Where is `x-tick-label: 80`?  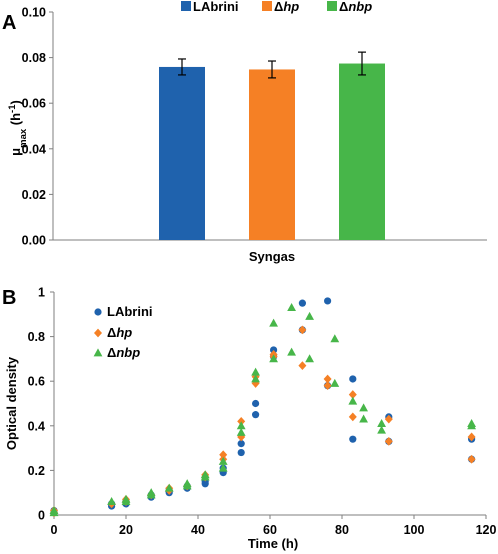
x-tick-label: 80 is located at coordinates (342, 530).